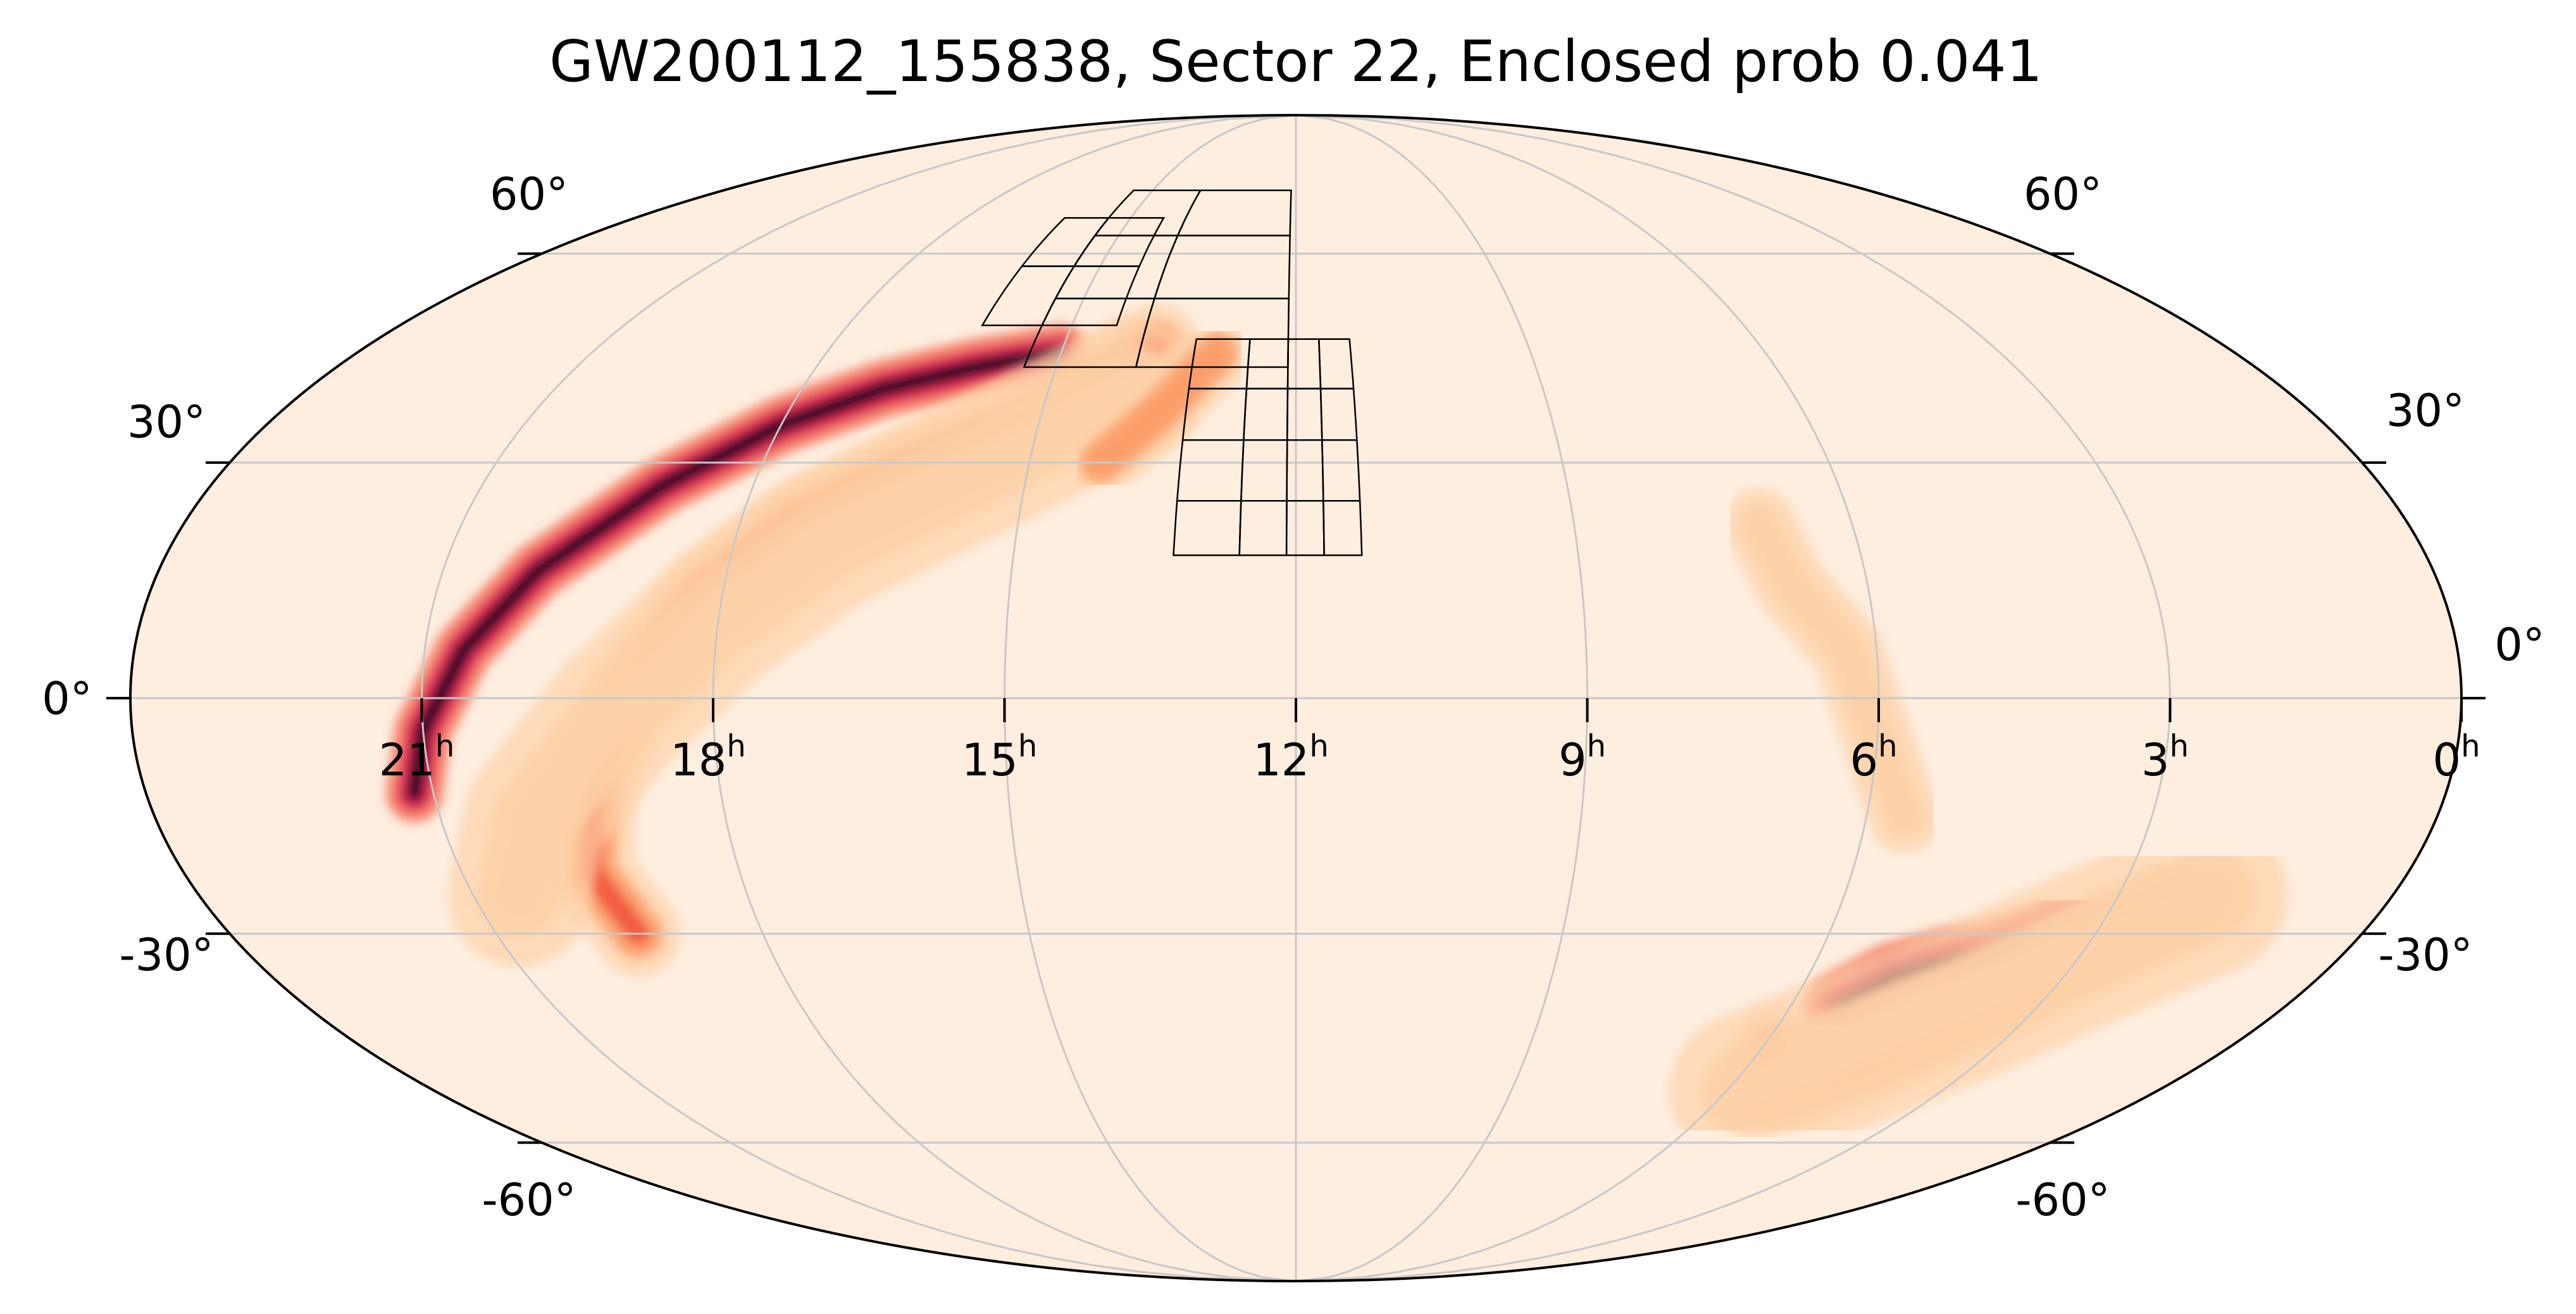  I want to click on dec-tick-label-right: 30°, so click(2425, 411).